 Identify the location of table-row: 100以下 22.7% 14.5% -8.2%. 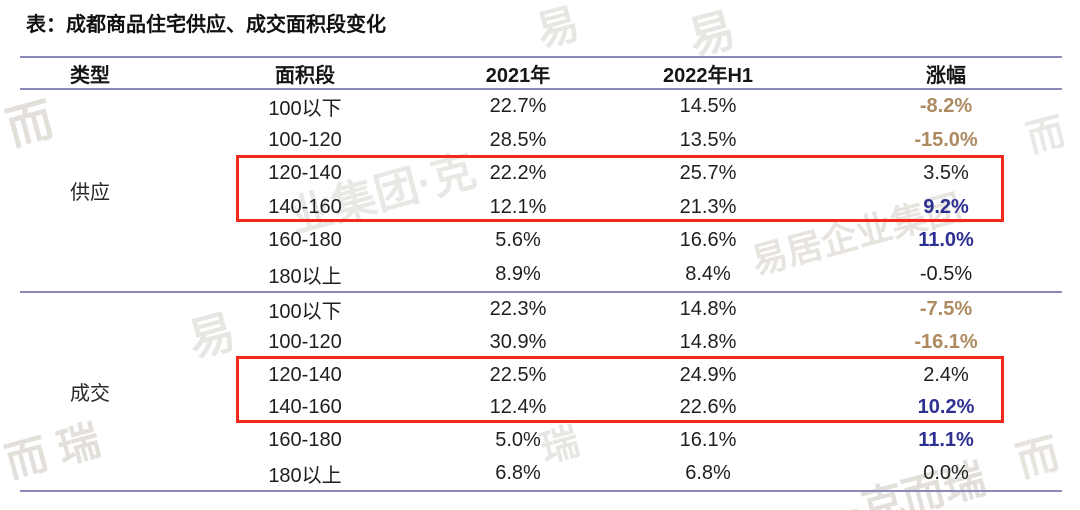
(611, 107).